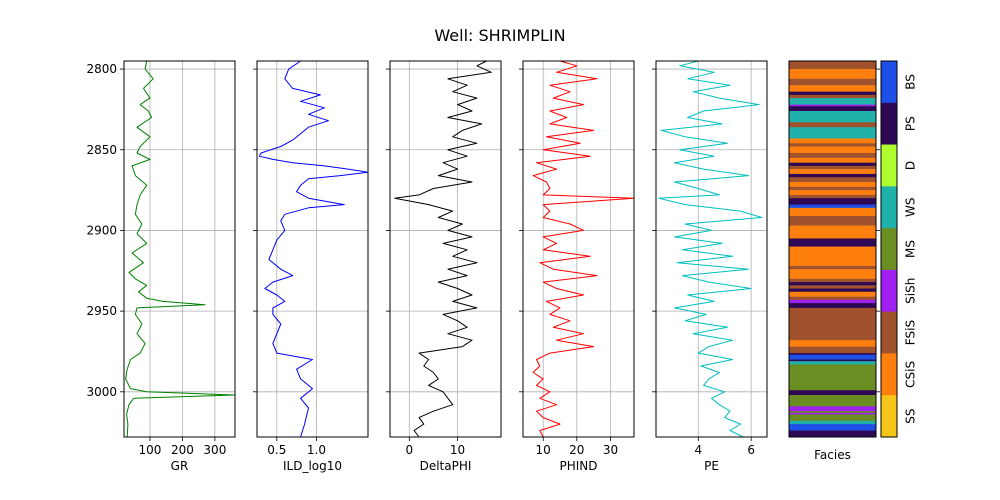  Describe the element at coordinates (610, 450) in the screenshot. I see `x-tick-label: 30` at that location.